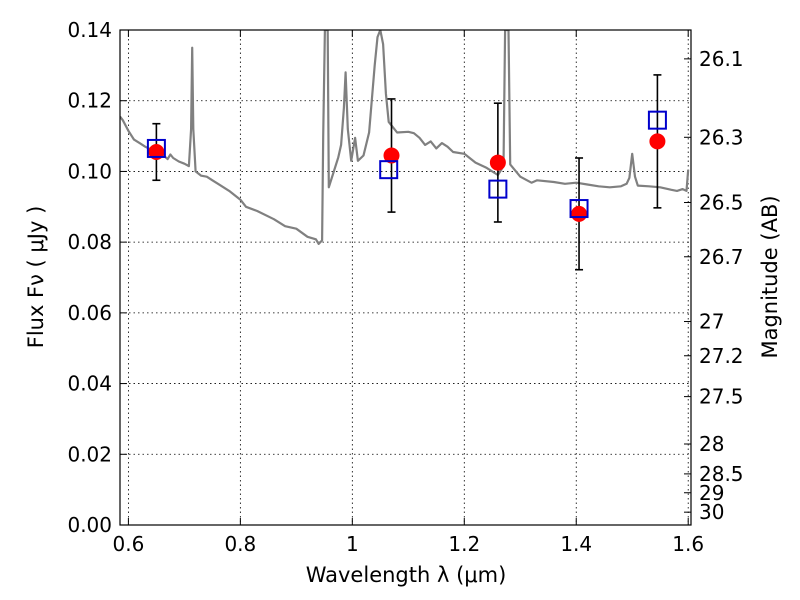 This screenshot has height=600, width=800. What do you see at coordinates (464, 544) in the screenshot?
I see `x-tick-label: 1.2` at bounding box center [464, 544].